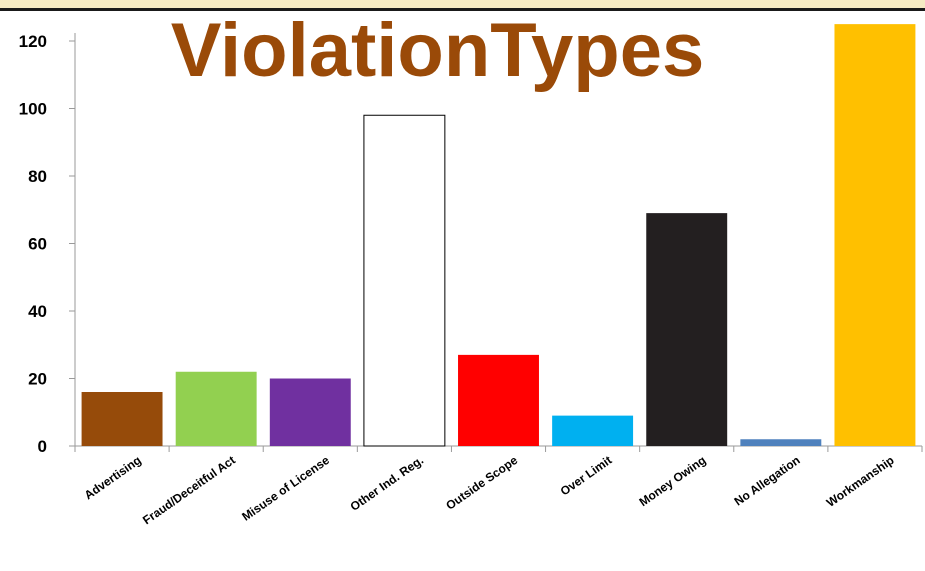  I want to click on x-tick-label: No Allegation, so click(767, 481).